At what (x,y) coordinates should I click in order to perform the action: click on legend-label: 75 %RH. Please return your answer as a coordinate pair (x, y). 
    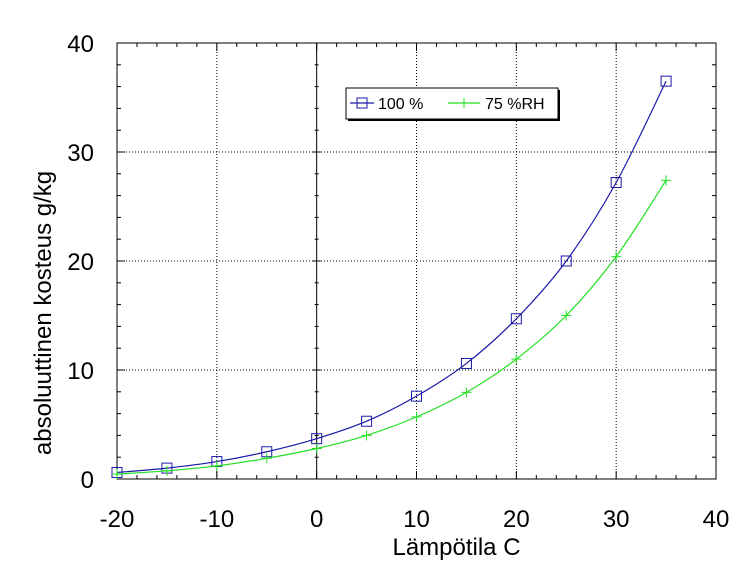
    Looking at the image, I should click on (515, 104).